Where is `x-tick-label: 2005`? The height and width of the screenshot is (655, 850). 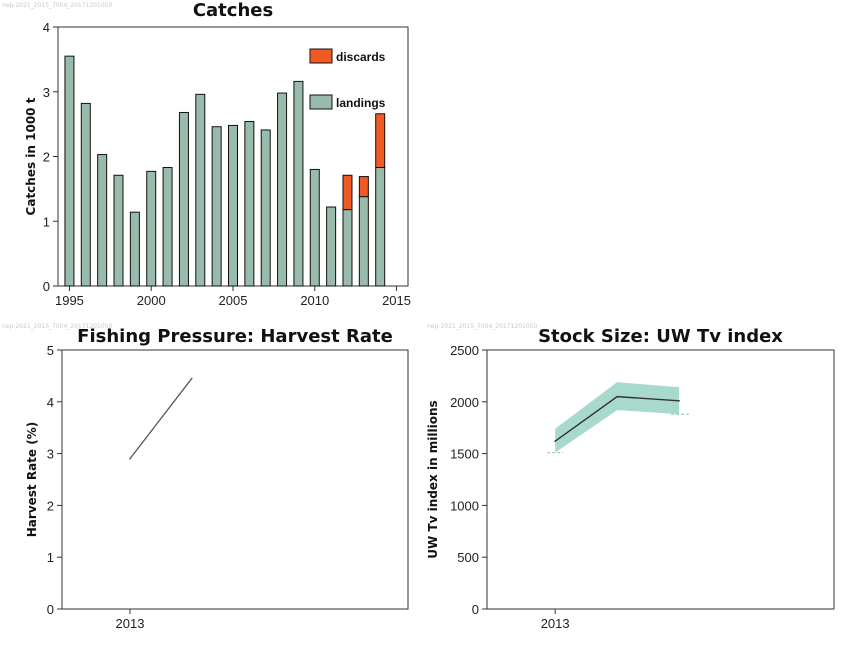 x-tick-label: 2005 is located at coordinates (233, 300).